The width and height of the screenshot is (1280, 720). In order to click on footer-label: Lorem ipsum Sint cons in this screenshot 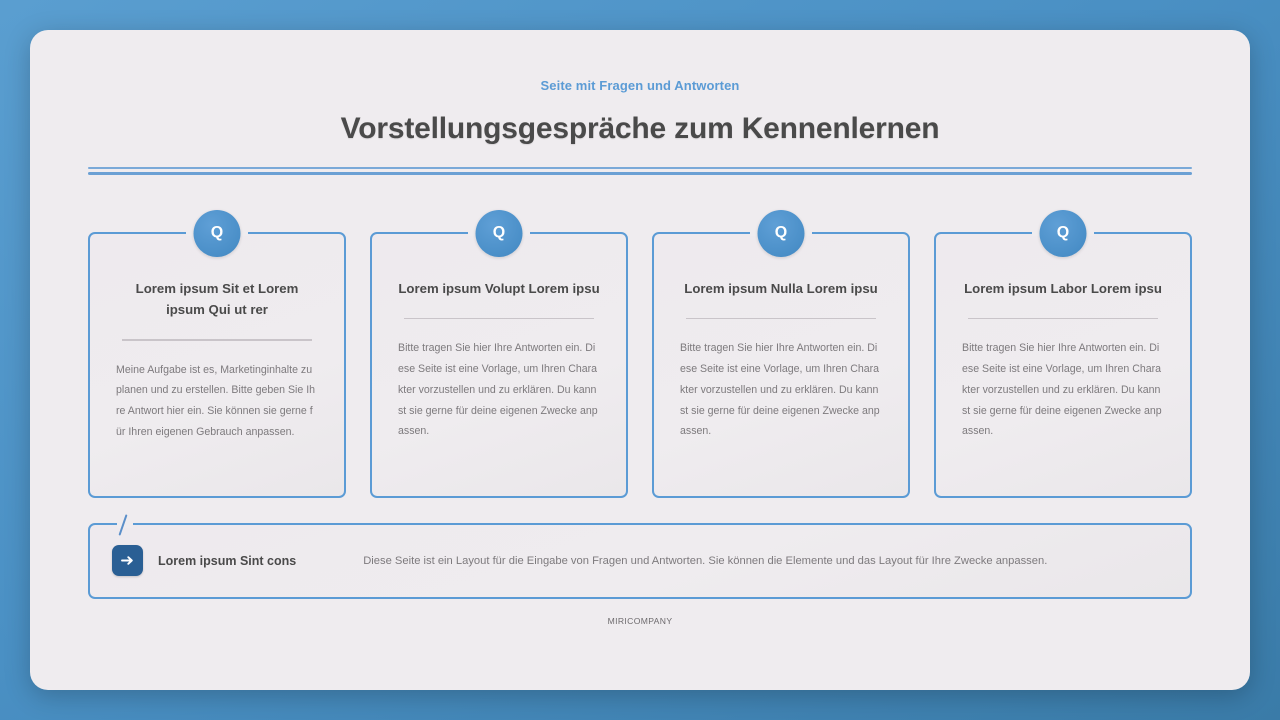, I will do `click(227, 560)`.